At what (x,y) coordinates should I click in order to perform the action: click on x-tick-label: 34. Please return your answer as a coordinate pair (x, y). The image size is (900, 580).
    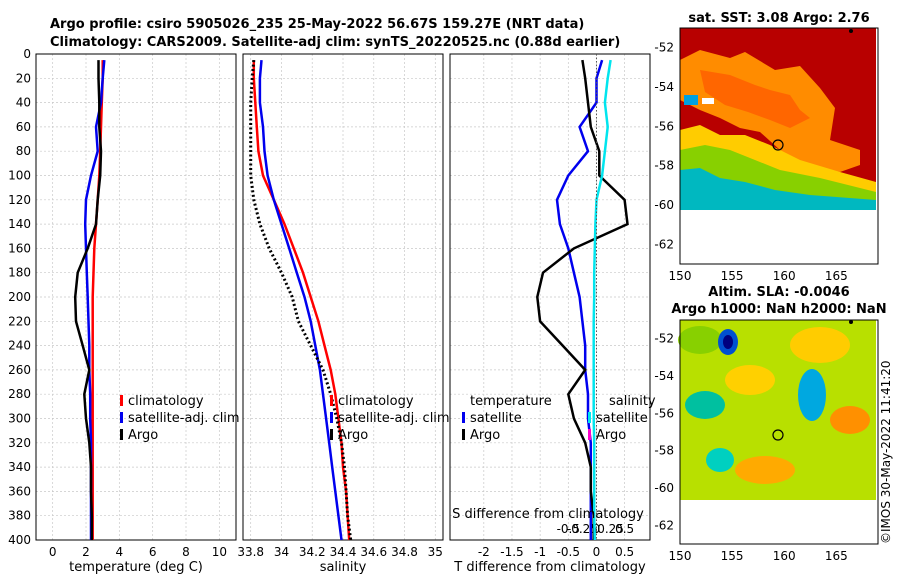
    Looking at the image, I should click on (281, 552).